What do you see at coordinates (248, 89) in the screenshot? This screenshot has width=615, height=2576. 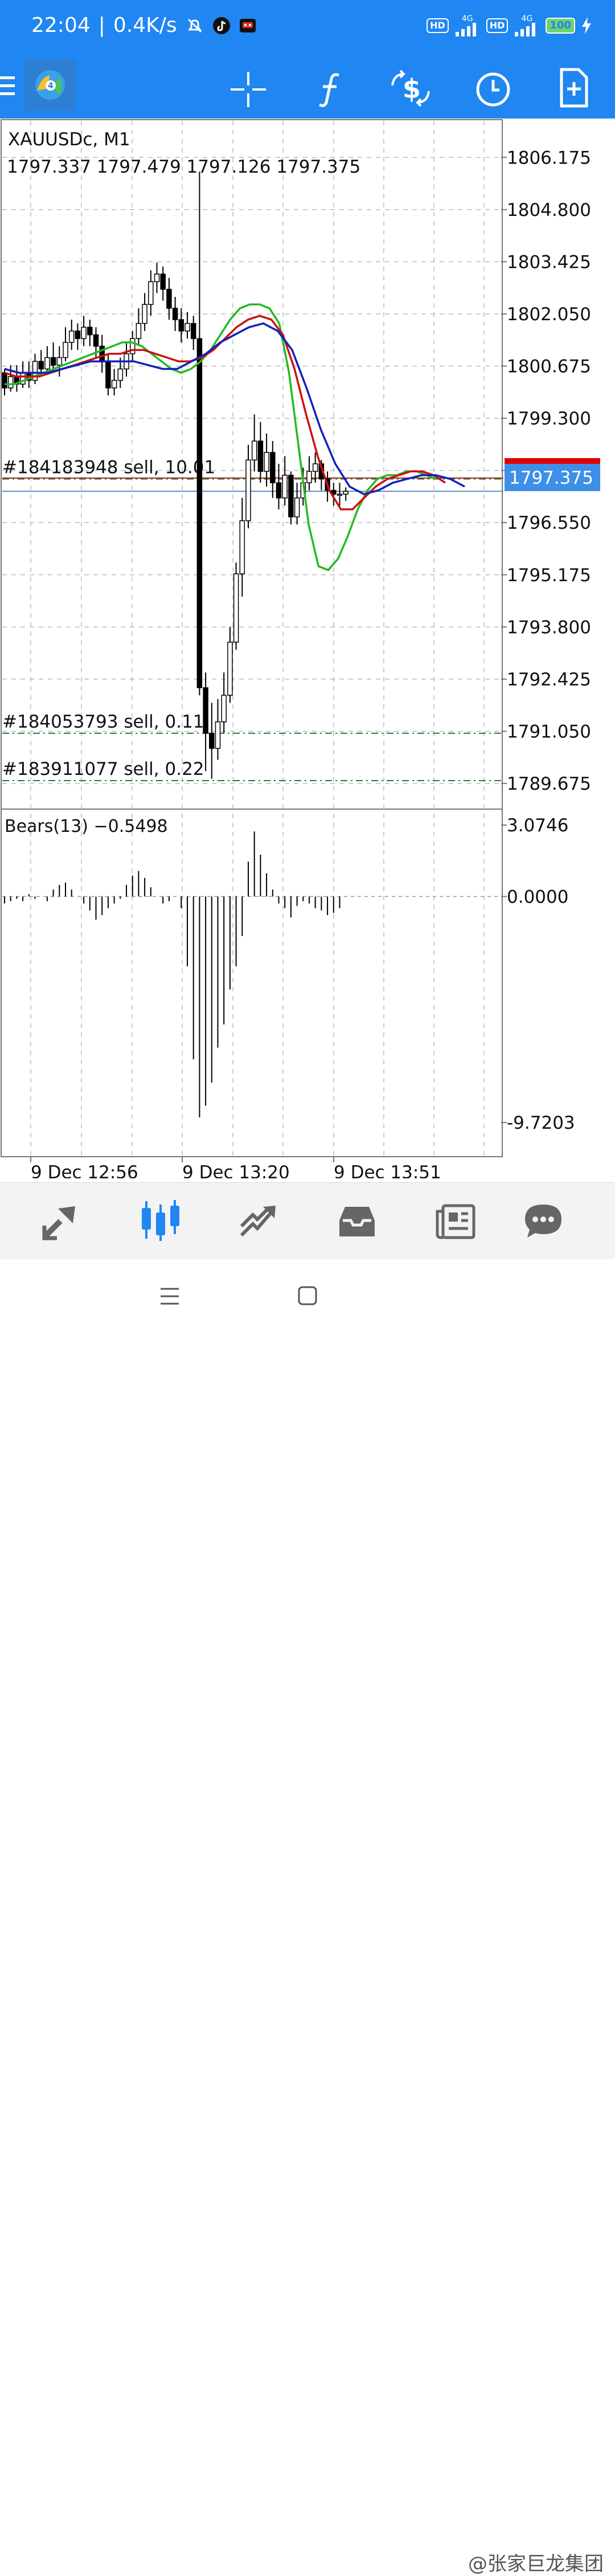 I see `crosshair-icon` at bounding box center [248, 89].